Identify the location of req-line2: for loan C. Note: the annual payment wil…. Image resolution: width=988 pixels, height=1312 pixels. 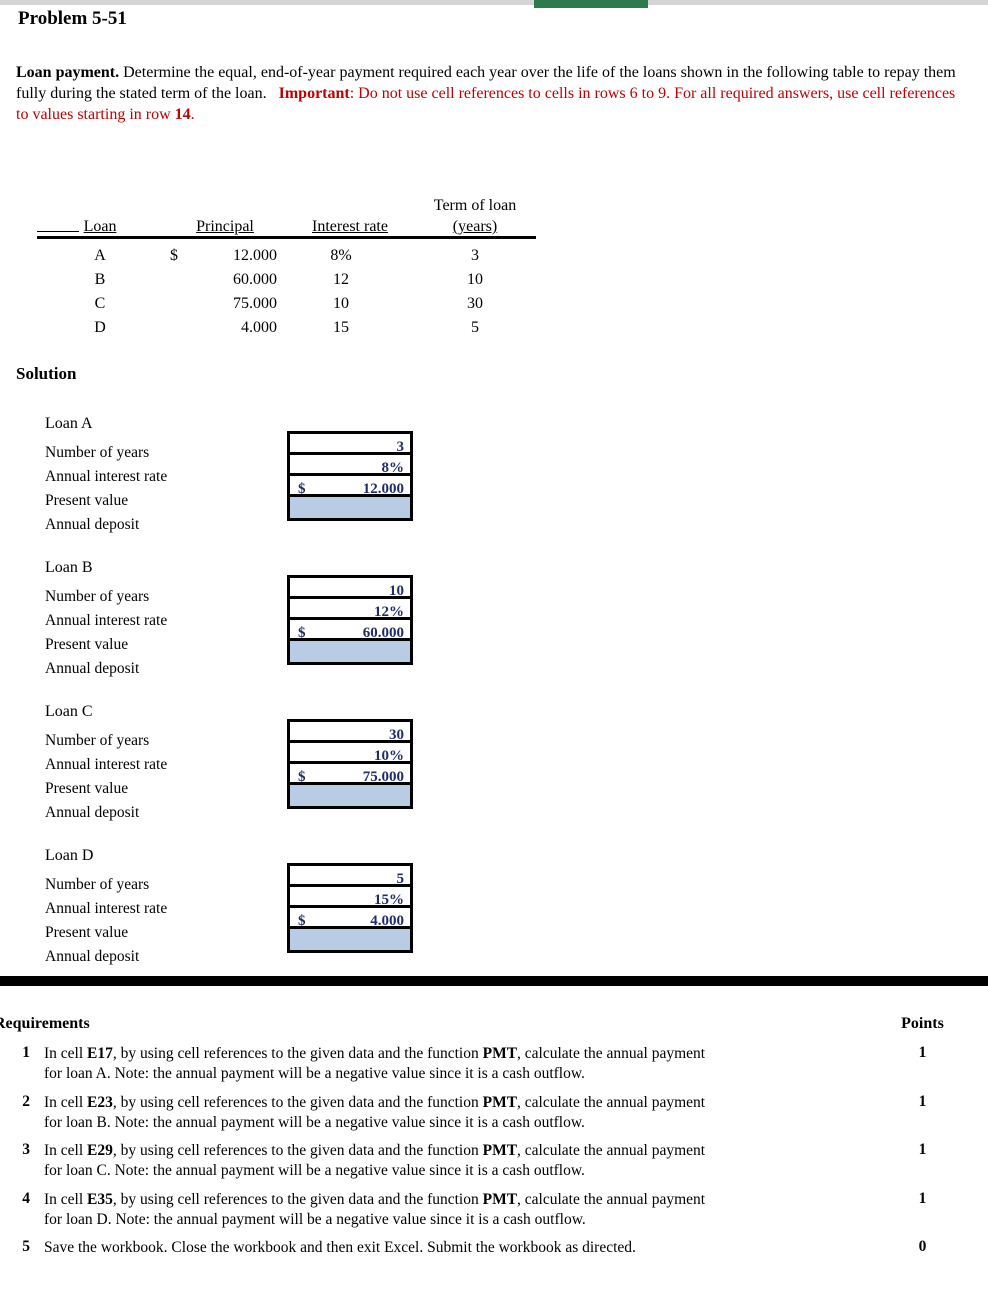
(314, 1170).